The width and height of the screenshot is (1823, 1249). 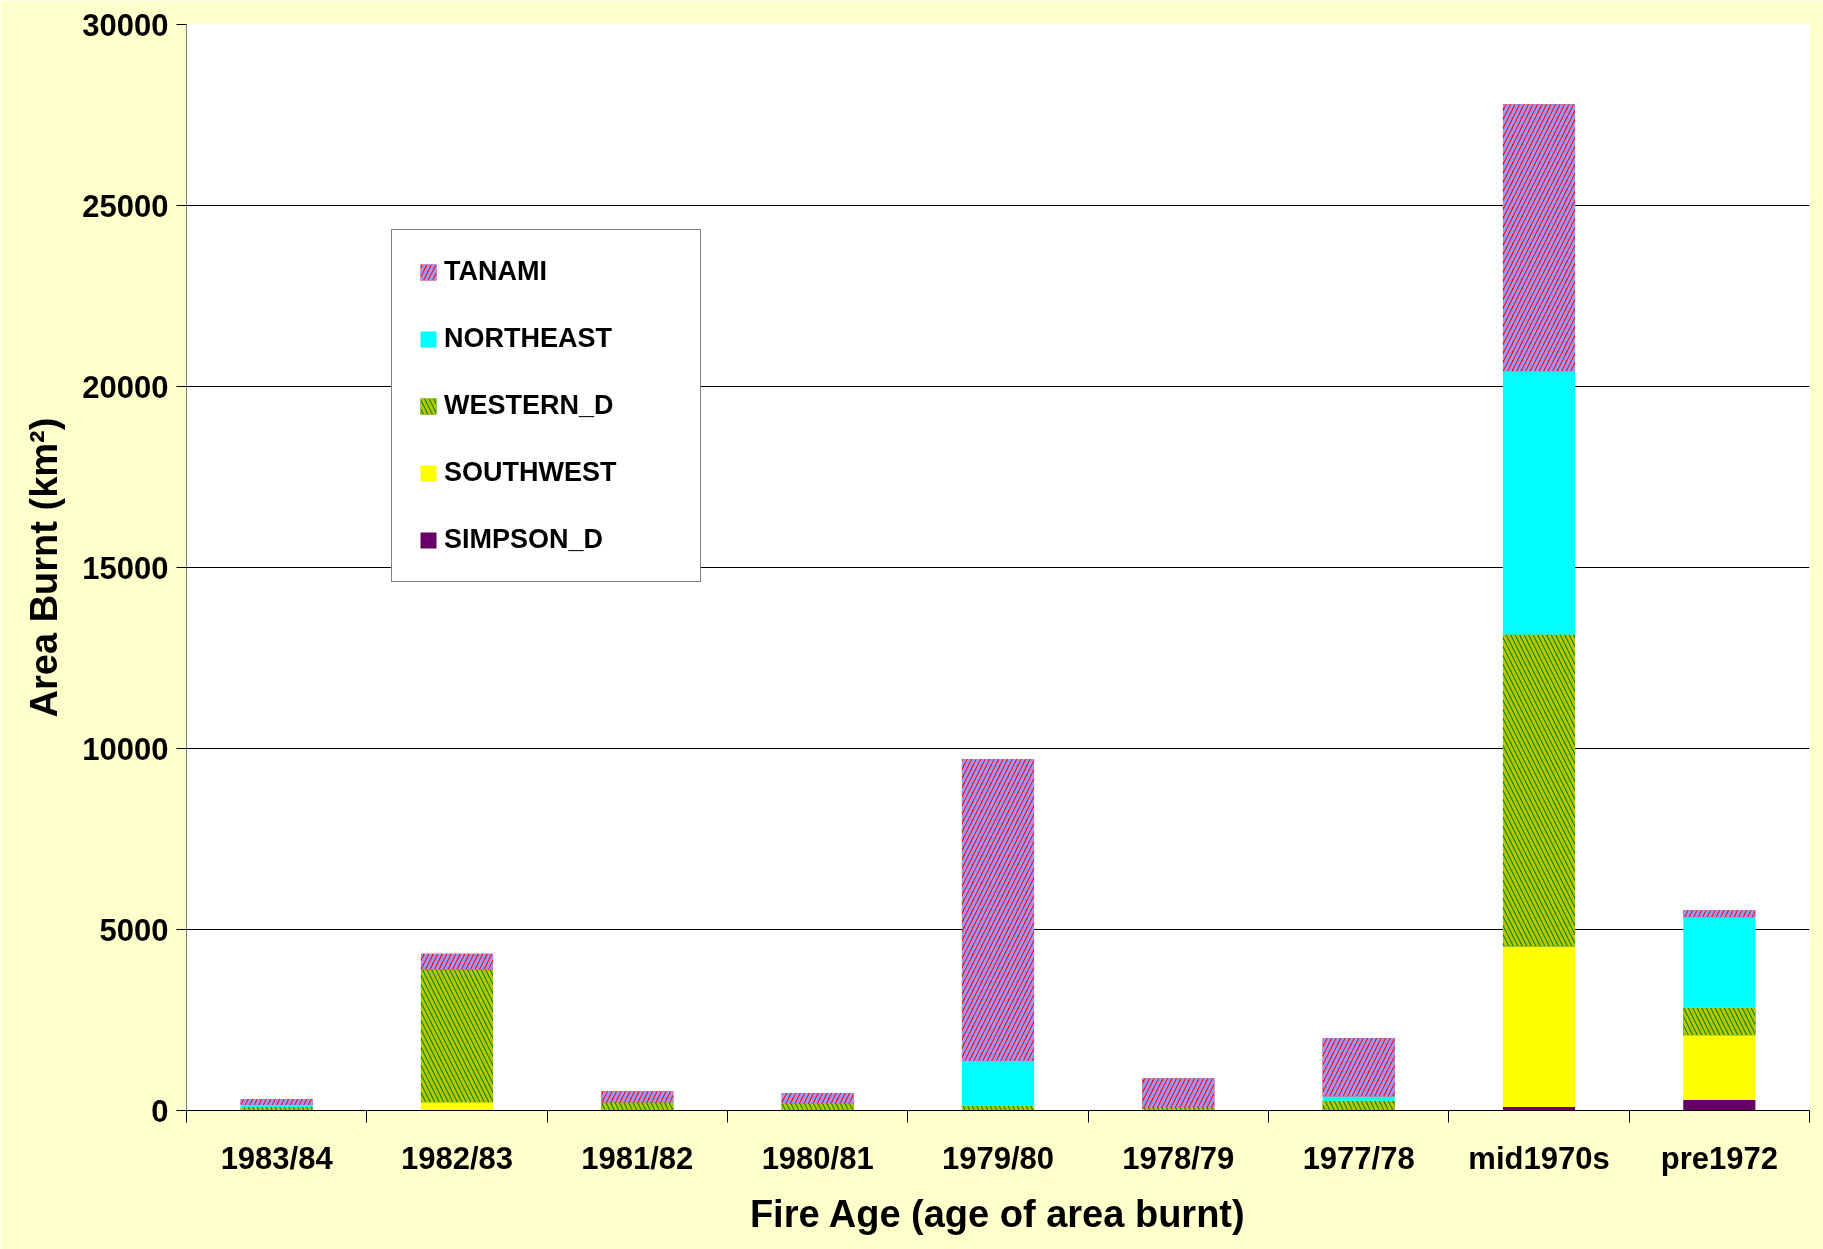 What do you see at coordinates (125, 206) in the screenshot?
I see `y-tick-label: 25000` at bounding box center [125, 206].